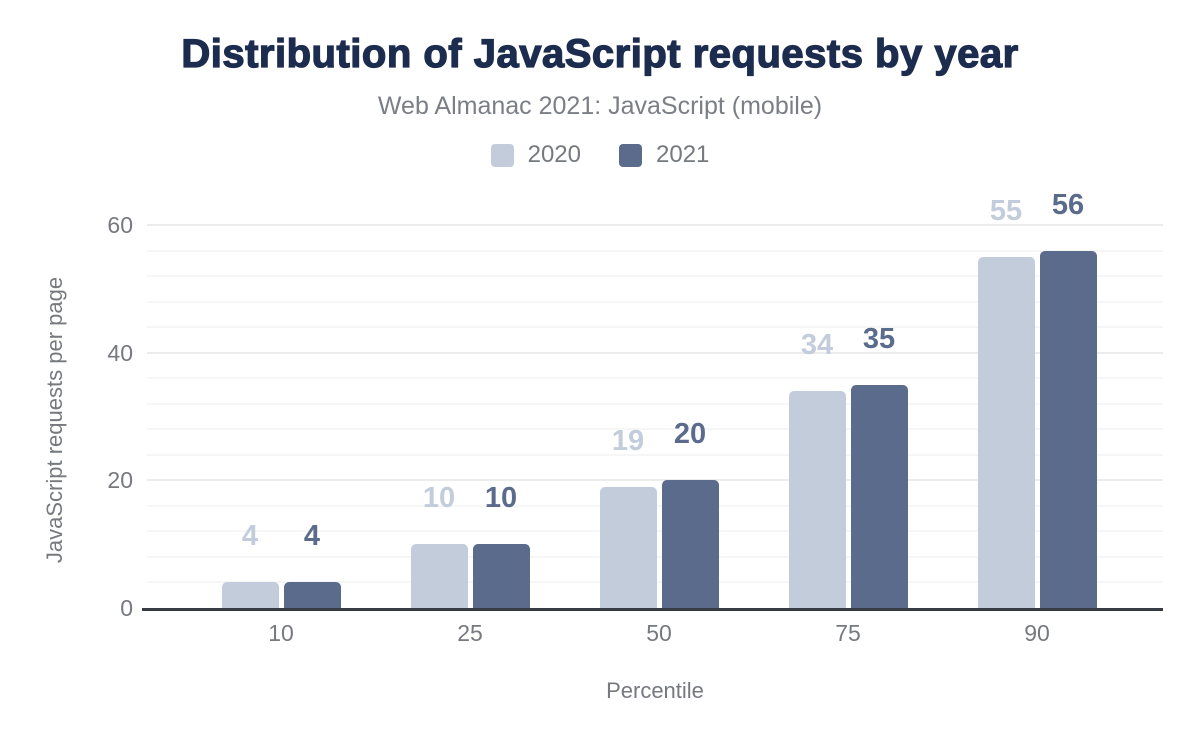 This screenshot has height=742, width=1200. What do you see at coordinates (502, 155) in the screenshot?
I see `legend-swatch-2020-icon` at bounding box center [502, 155].